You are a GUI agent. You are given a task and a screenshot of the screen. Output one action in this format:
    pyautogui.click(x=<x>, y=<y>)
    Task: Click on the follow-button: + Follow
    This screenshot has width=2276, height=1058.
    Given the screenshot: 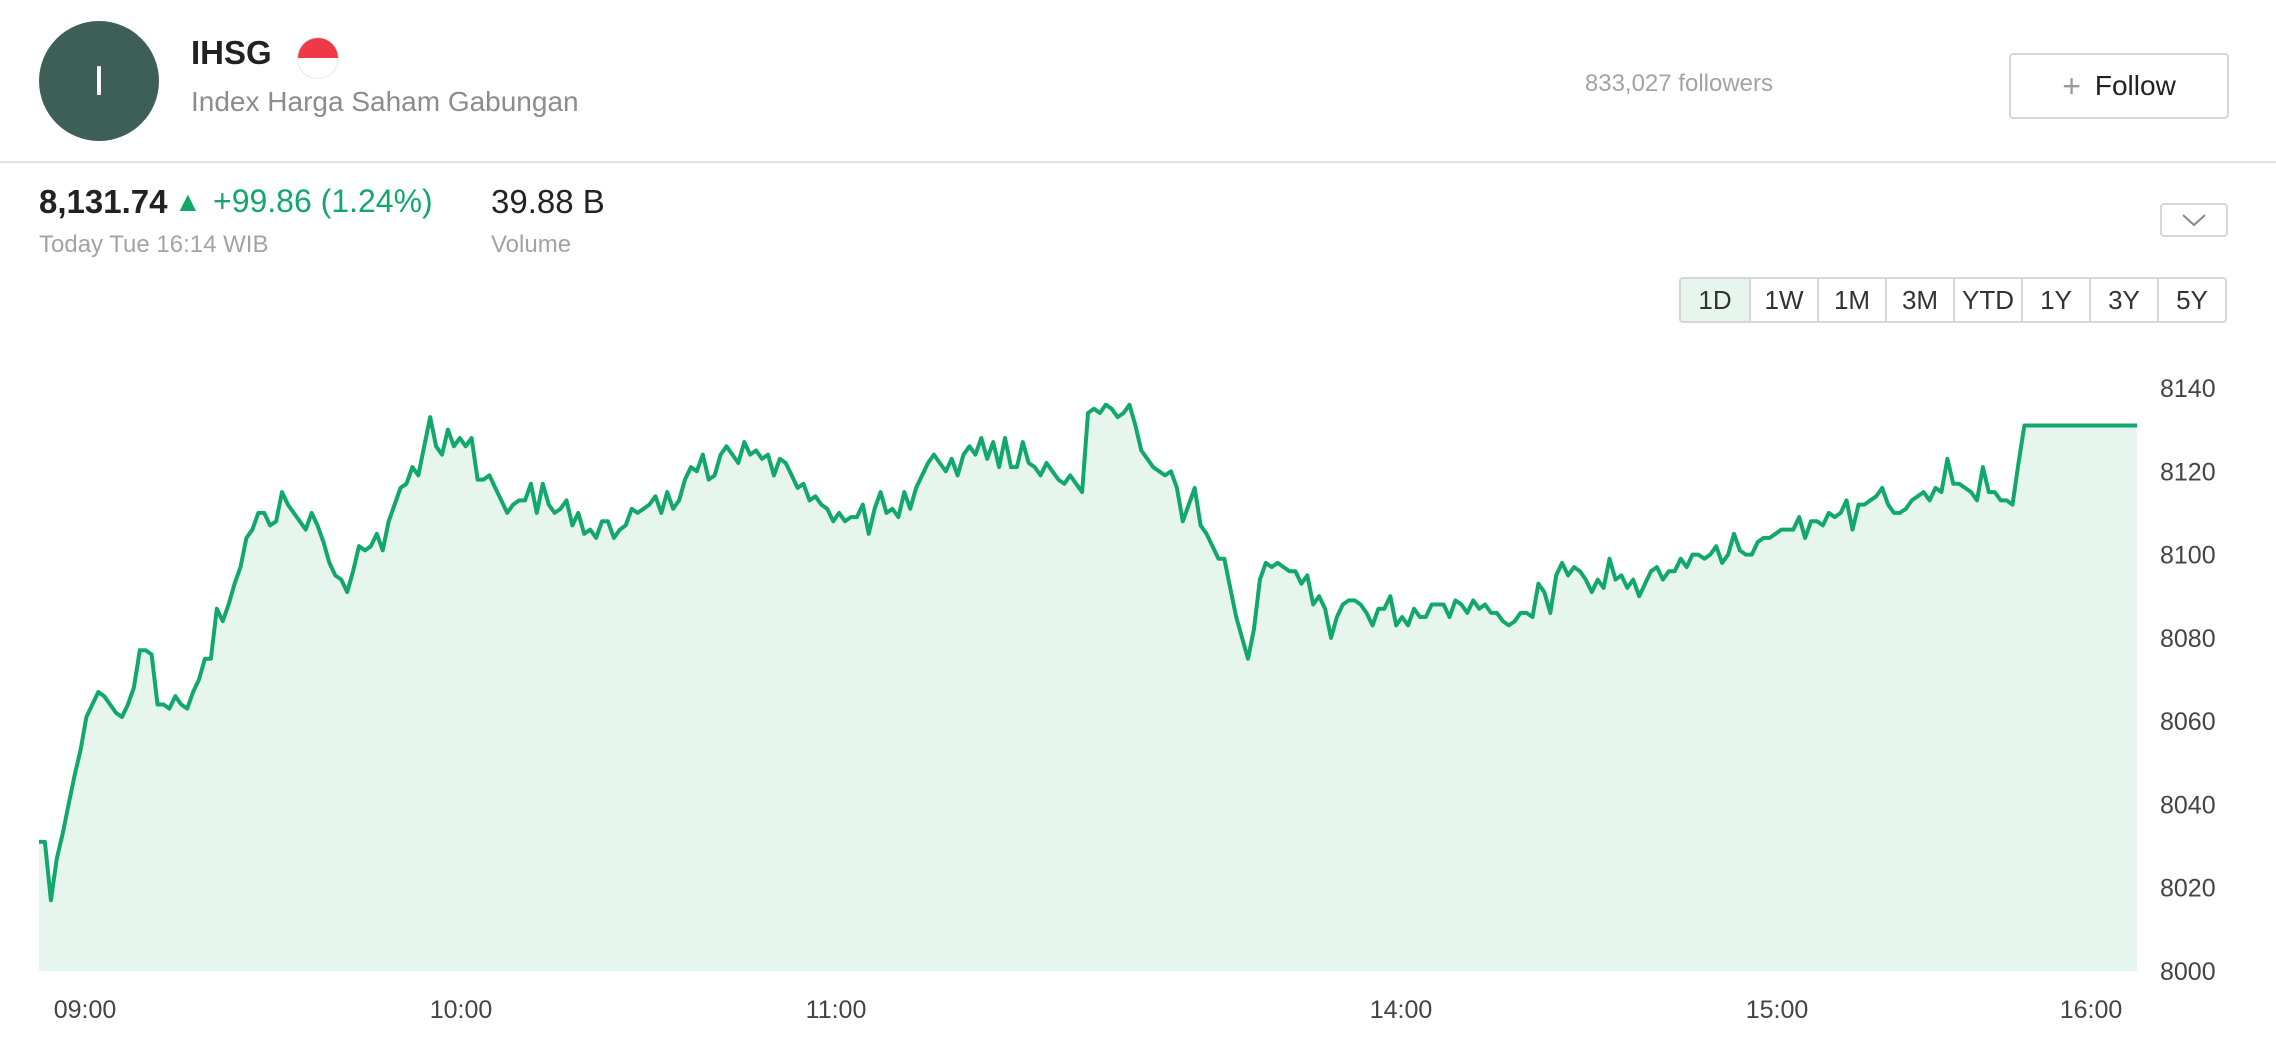 What is the action you would take?
    pyautogui.click(x=2119, y=86)
    